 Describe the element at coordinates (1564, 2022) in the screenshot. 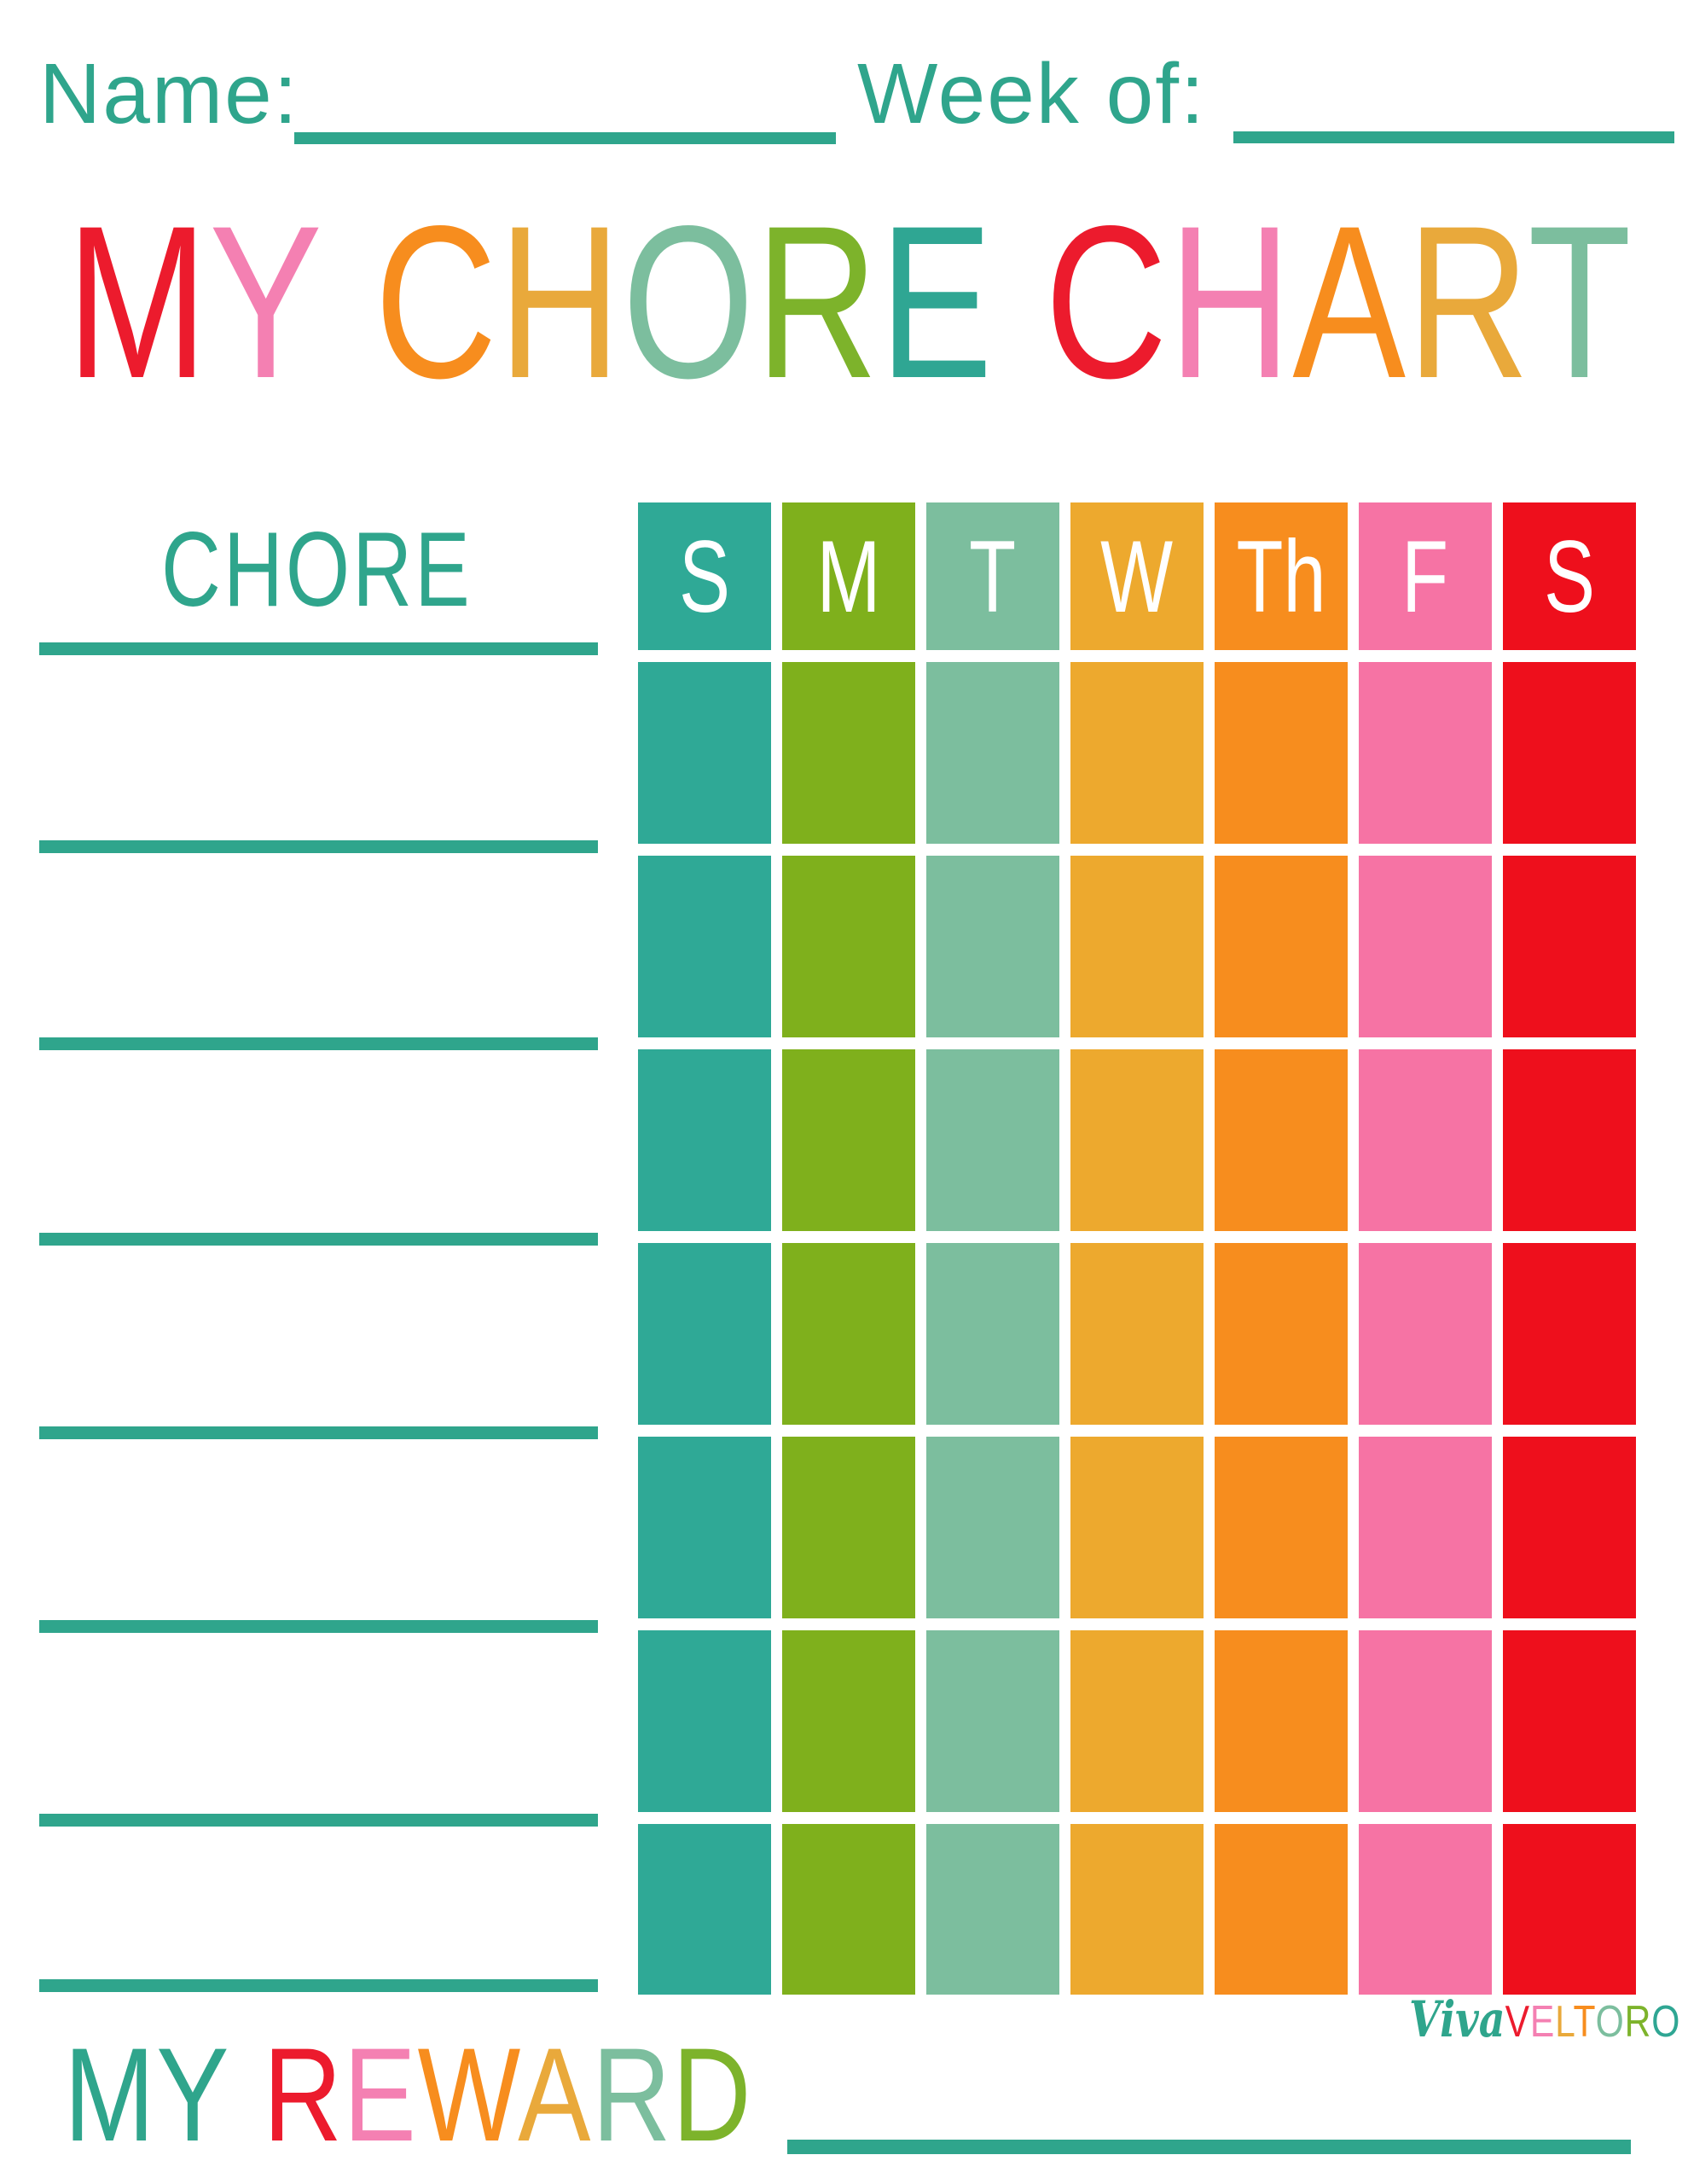

I see `letter: L` at that location.